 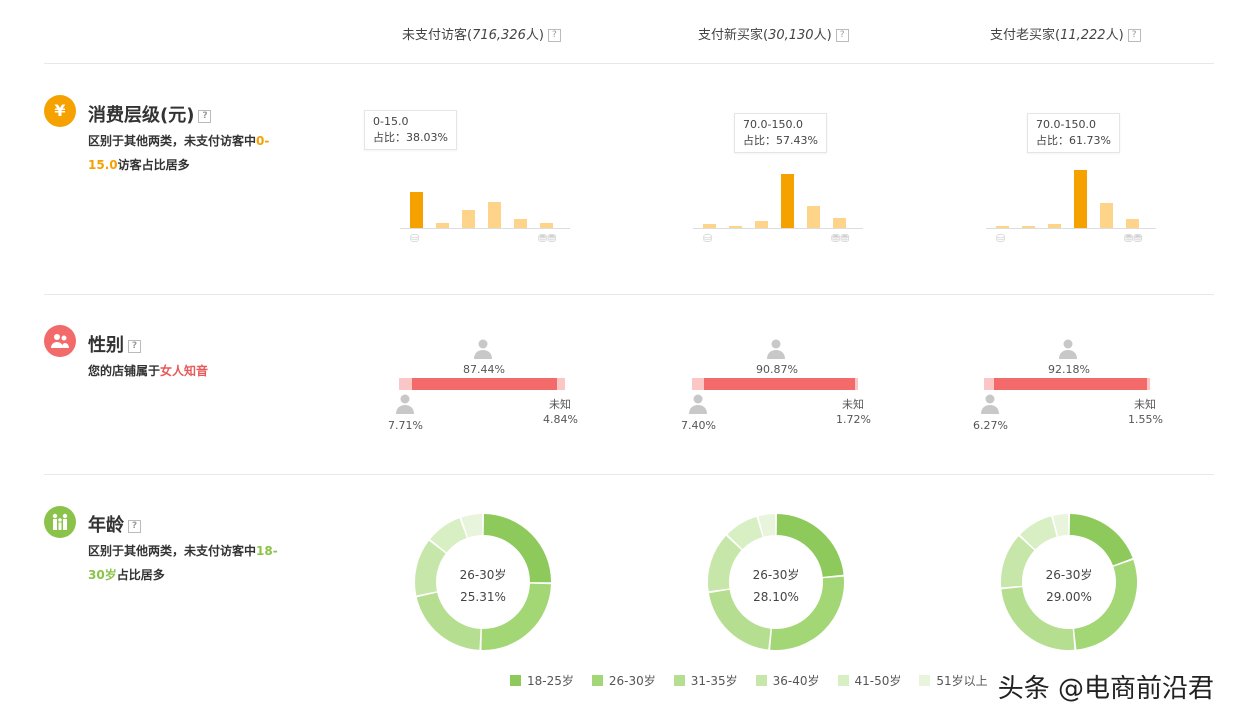 I want to click on donut-center-value: 25.31%, so click(x=483, y=597).